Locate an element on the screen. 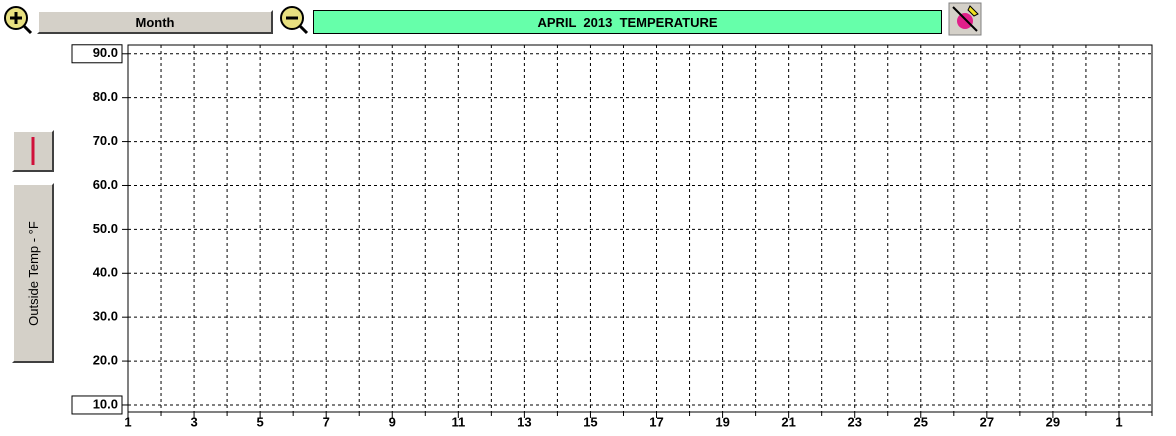 The image size is (1176, 436). y-tick-label: 60.0 is located at coordinates (105, 184).